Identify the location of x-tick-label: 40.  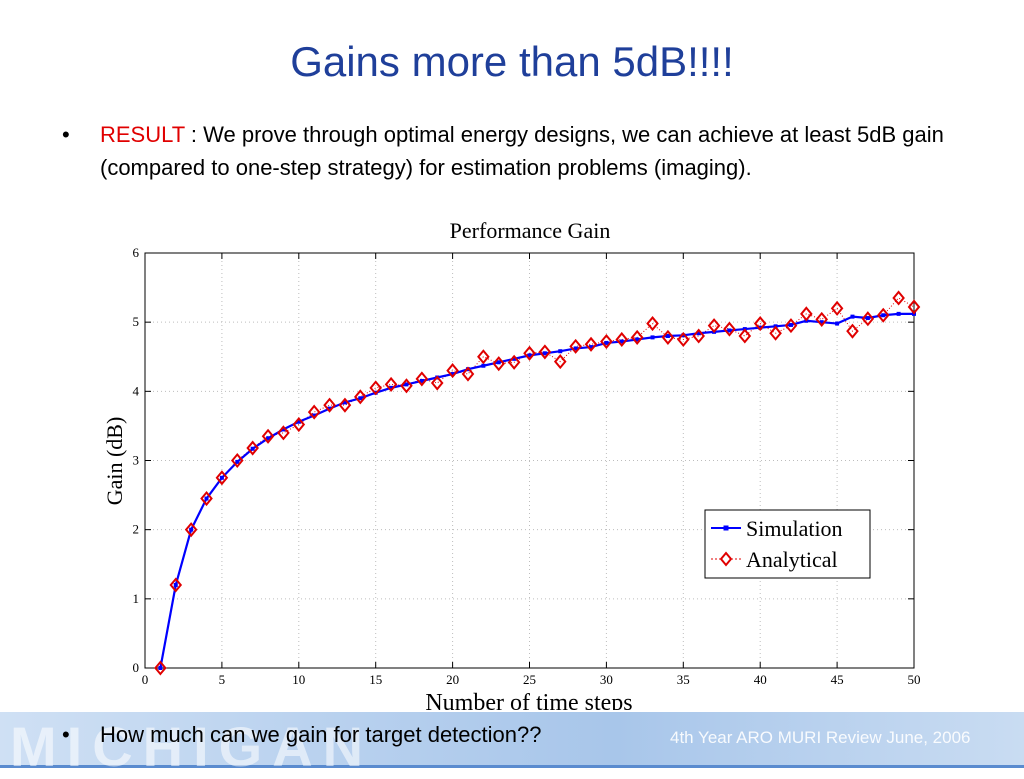
(760, 679).